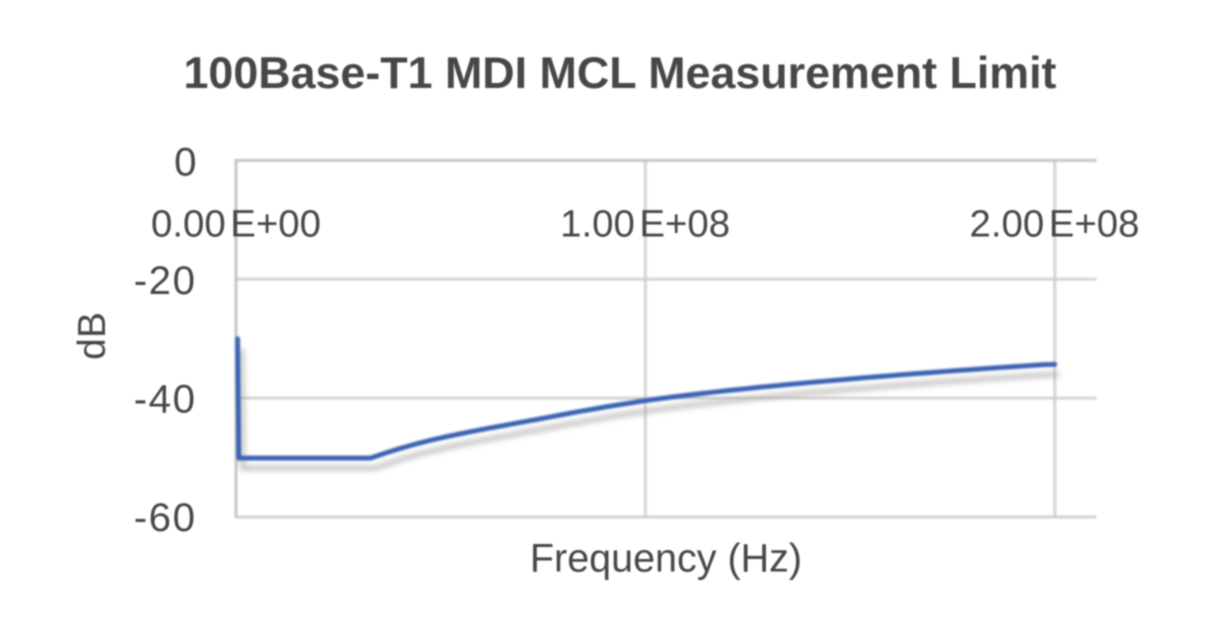 Image resolution: width=1229 pixels, height=623 pixels. What do you see at coordinates (165, 398) in the screenshot?
I see `svg-text: -40` at bounding box center [165, 398].